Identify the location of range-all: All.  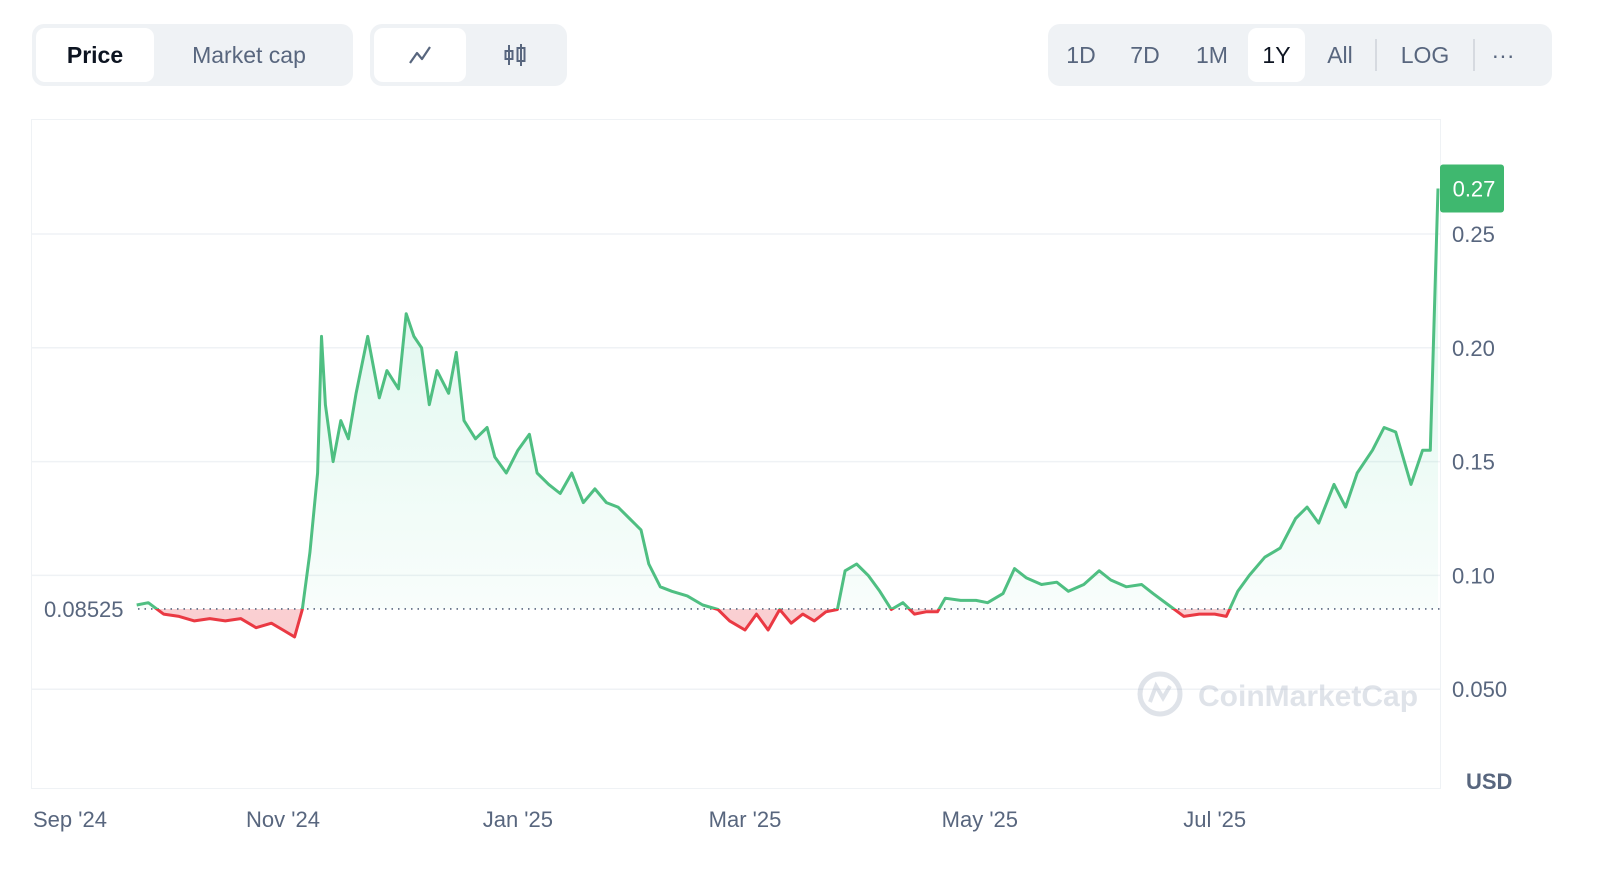
(1340, 54).